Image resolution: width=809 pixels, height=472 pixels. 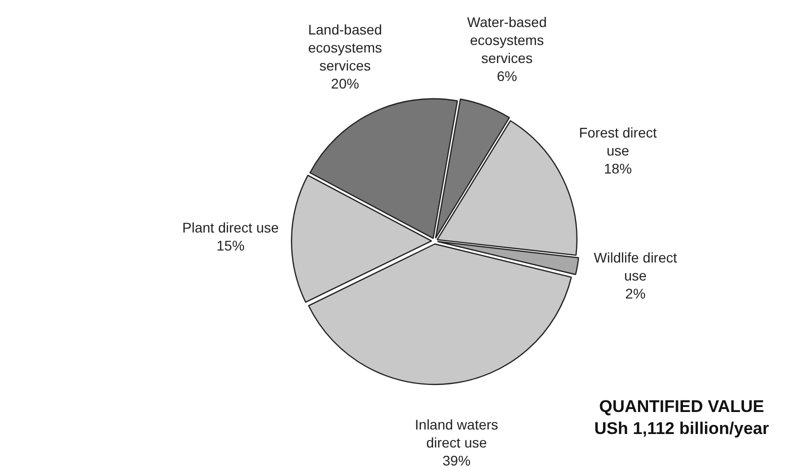 What do you see at coordinates (230, 227) in the screenshot?
I see `slice-label: Plant direct use` at bounding box center [230, 227].